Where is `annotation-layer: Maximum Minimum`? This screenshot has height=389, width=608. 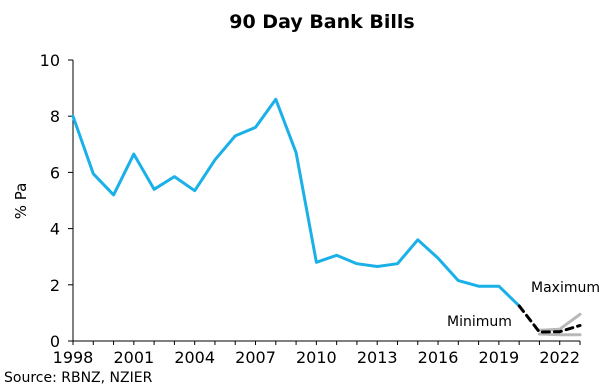 annotation-layer: Maximum Minimum is located at coordinates (523, 305).